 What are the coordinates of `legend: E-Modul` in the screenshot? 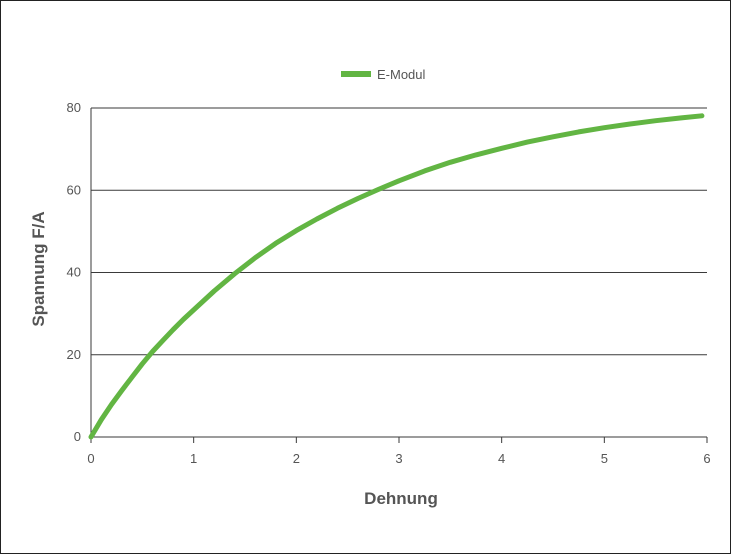 It's located at (383, 74).